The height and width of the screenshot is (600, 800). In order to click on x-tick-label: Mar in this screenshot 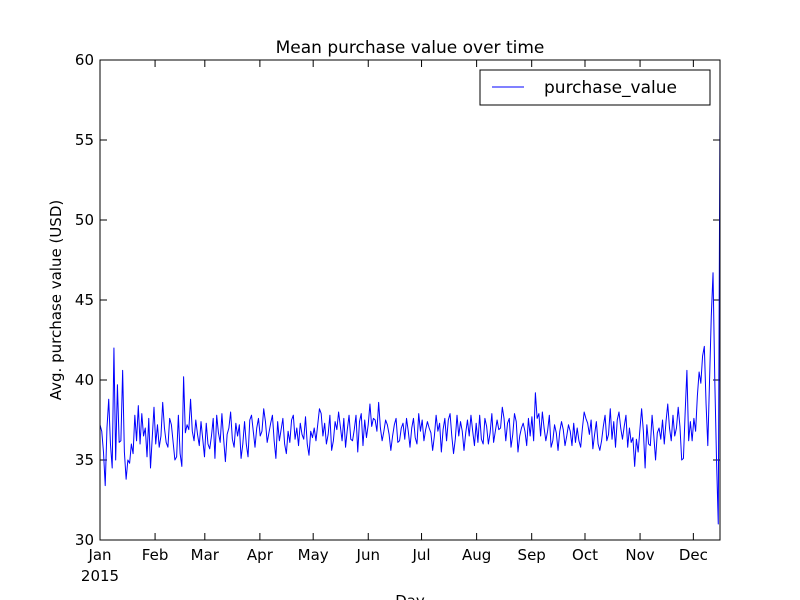, I will do `click(205, 555)`.